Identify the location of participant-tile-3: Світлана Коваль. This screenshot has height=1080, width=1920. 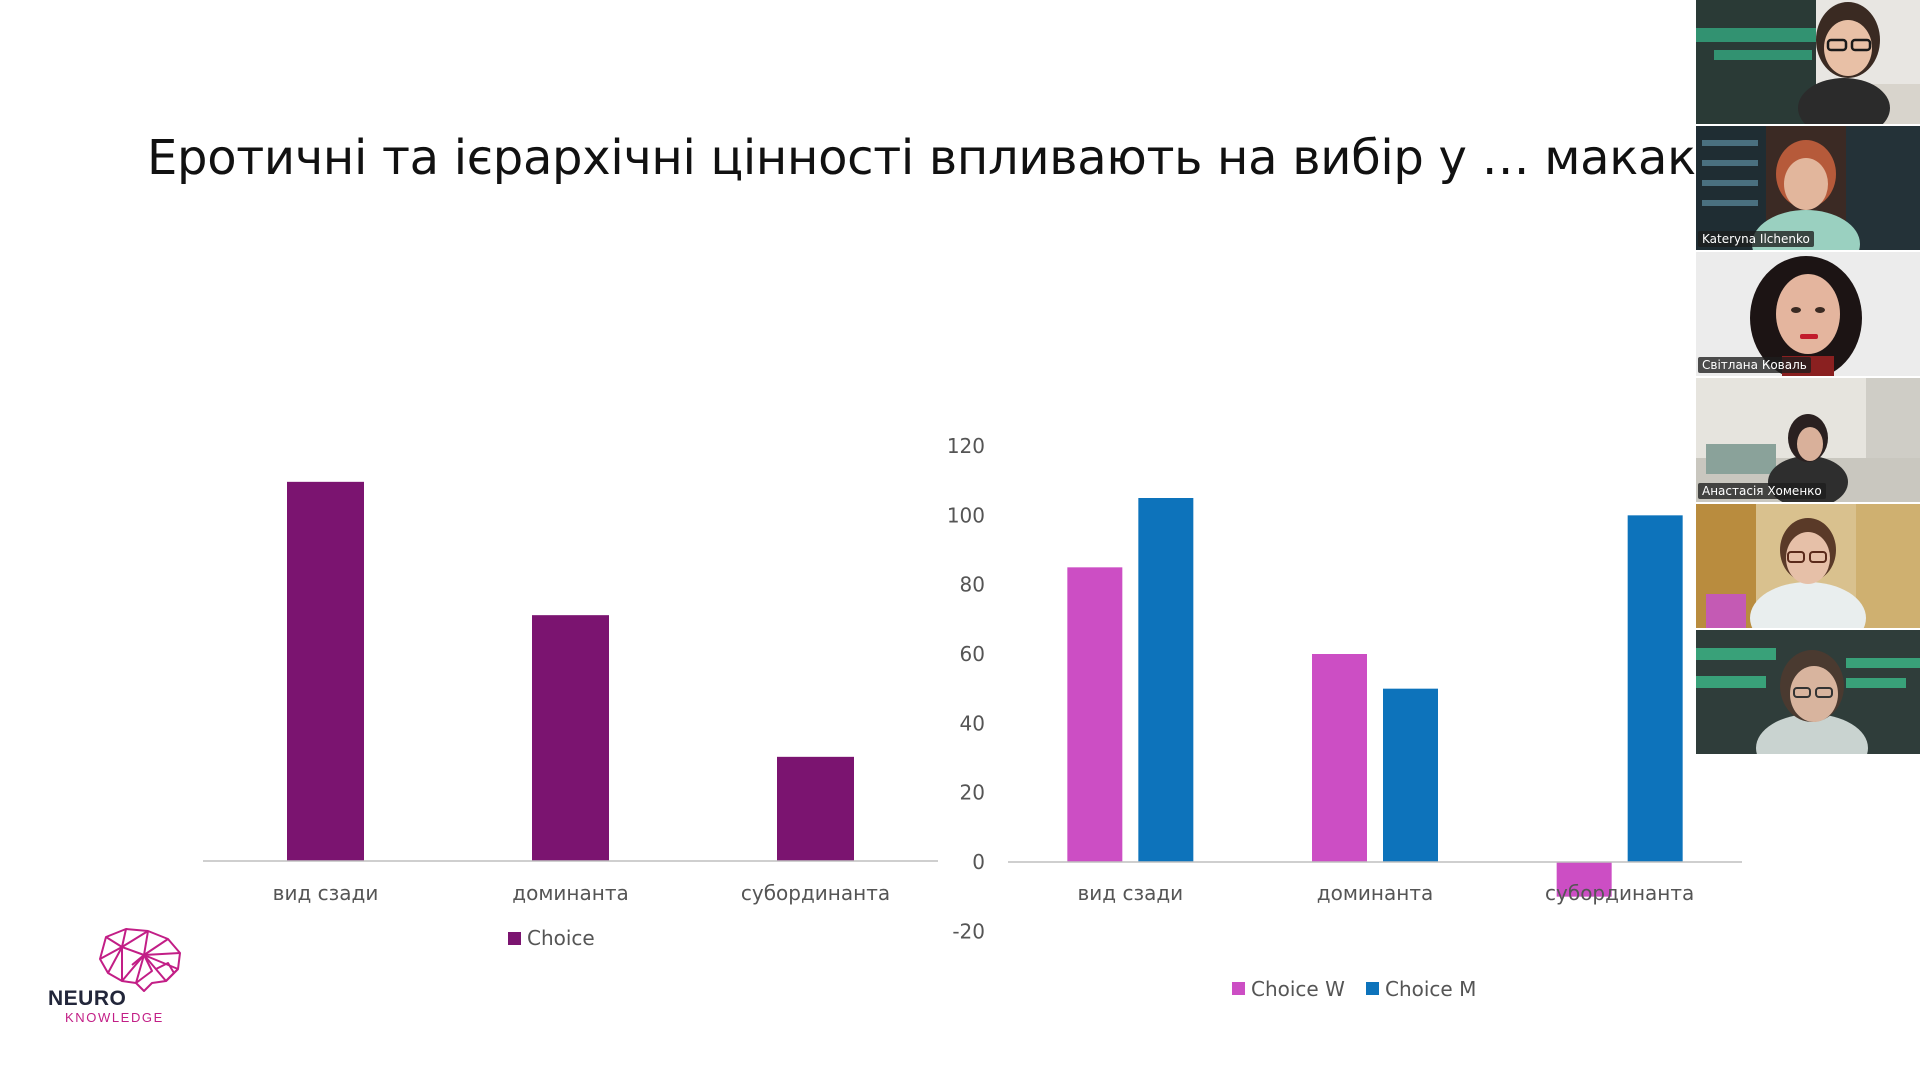
(1808, 315).